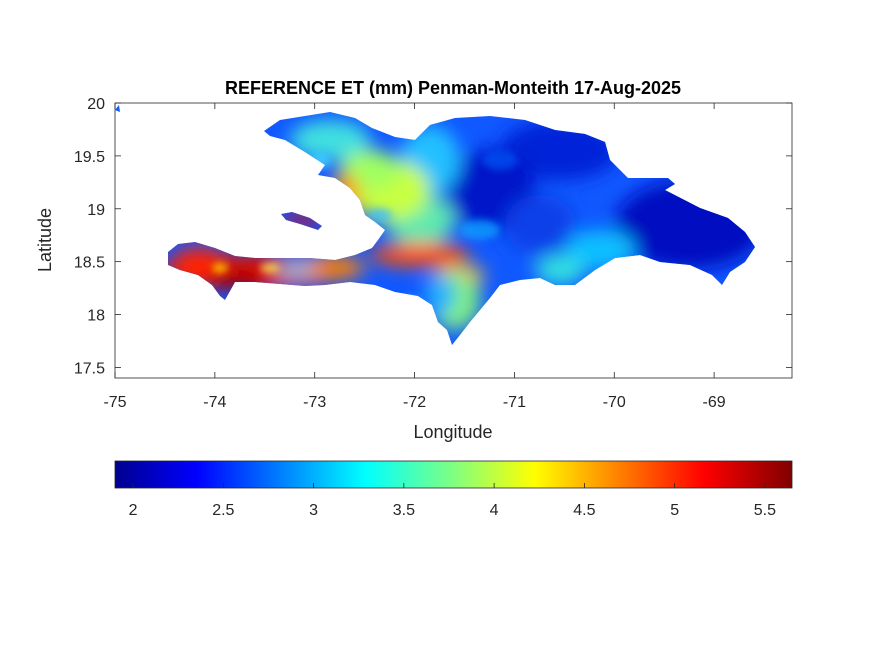 The image size is (875, 656). Describe the element at coordinates (453, 474) in the screenshot. I see `colorbar` at that location.